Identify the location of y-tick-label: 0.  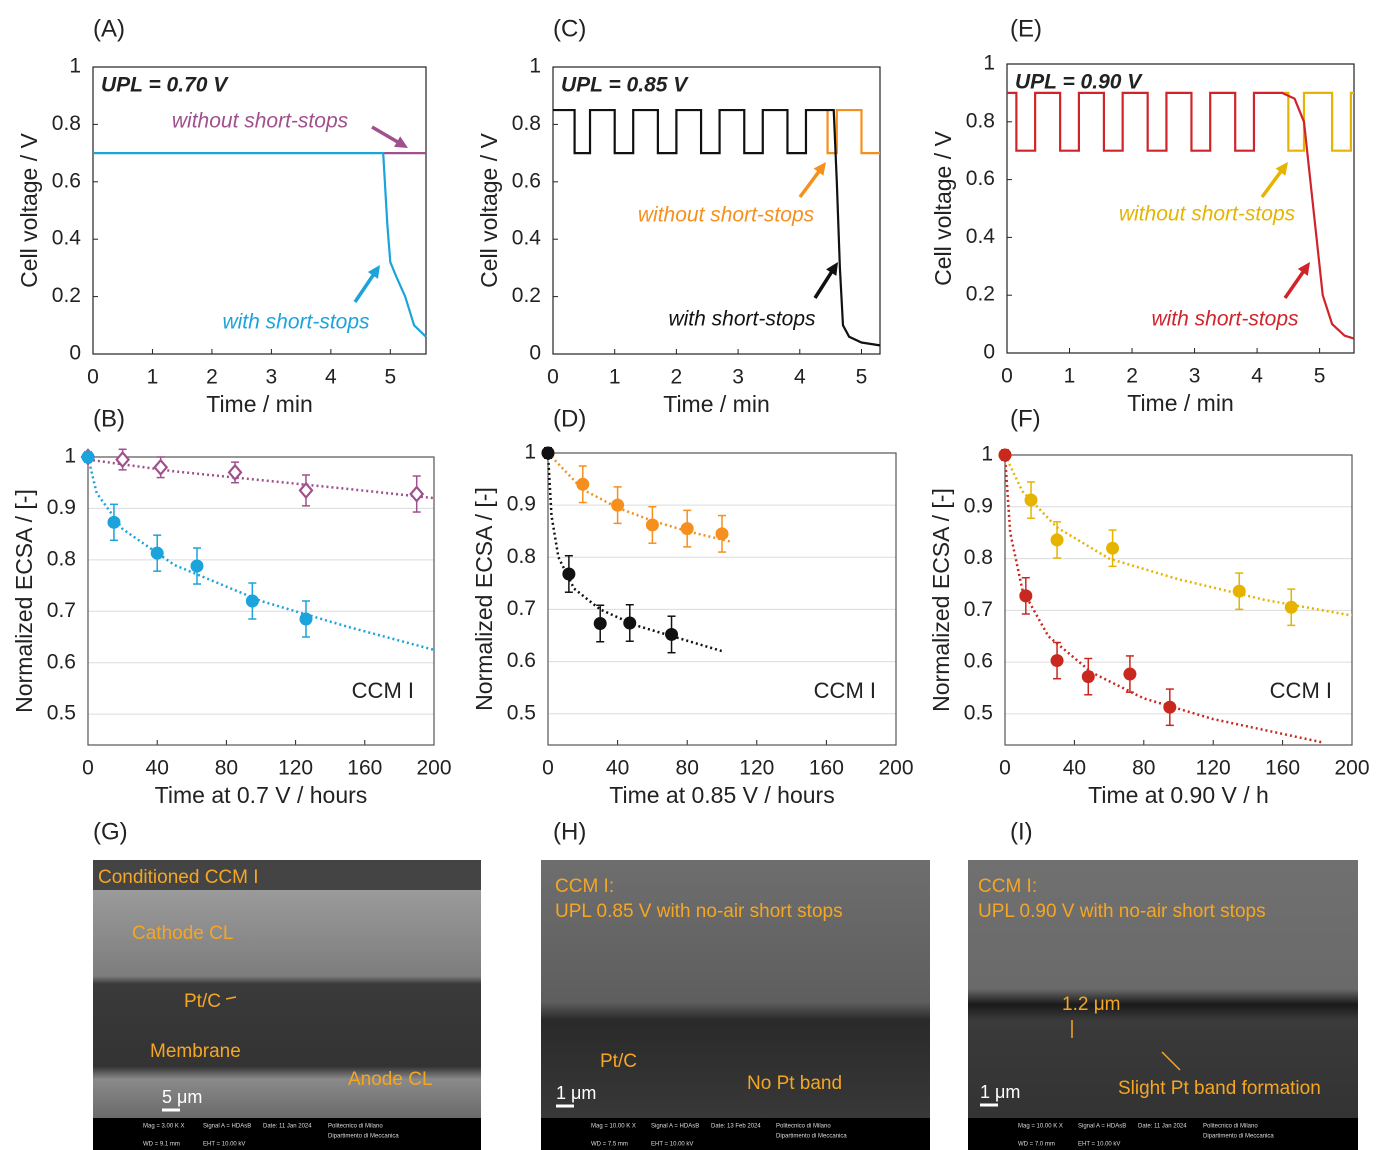
(535, 353).